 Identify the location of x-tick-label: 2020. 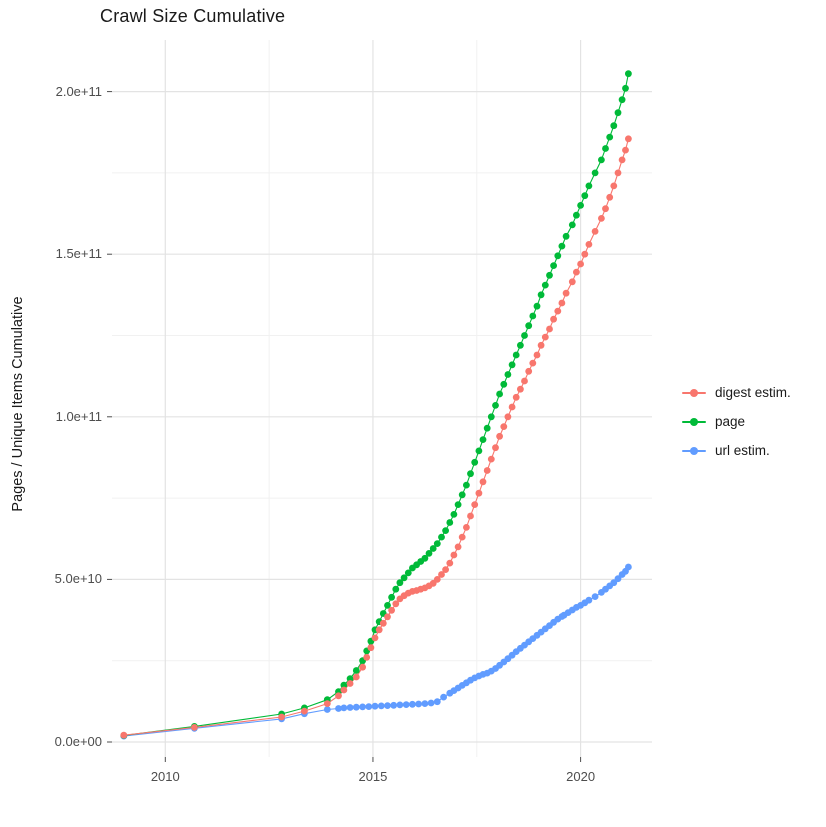
(581, 776).